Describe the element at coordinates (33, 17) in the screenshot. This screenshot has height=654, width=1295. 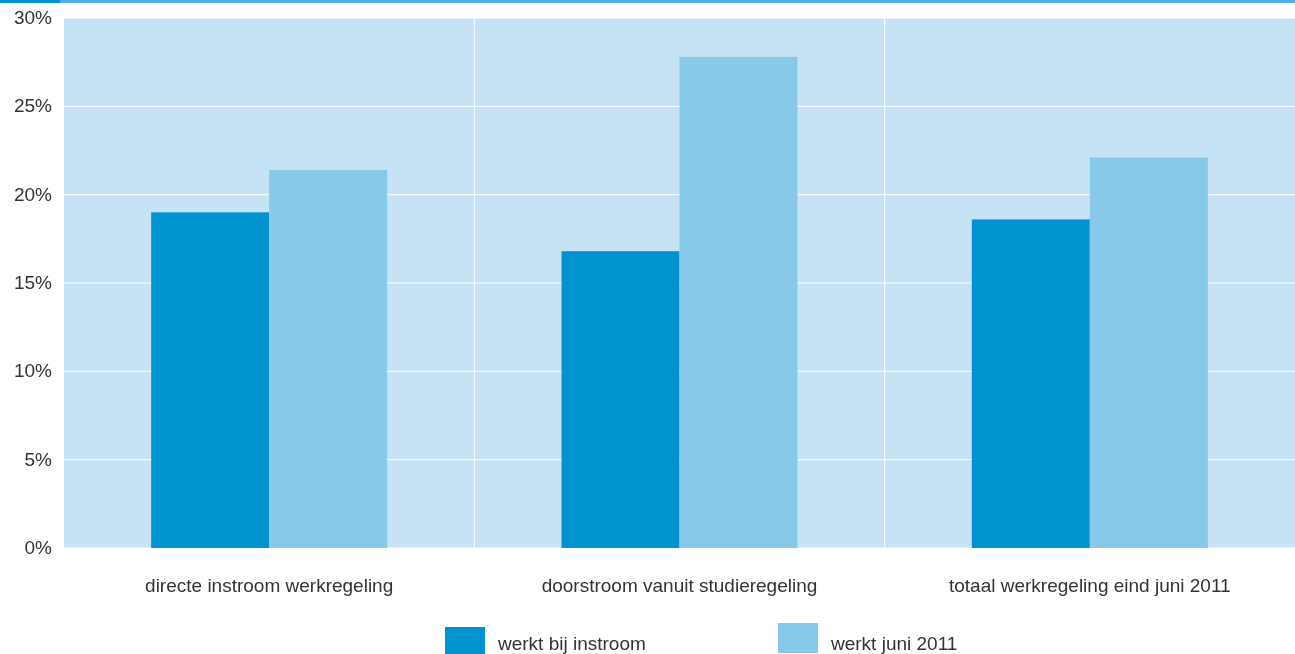
I see `y-tick-label: 30%` at that location.